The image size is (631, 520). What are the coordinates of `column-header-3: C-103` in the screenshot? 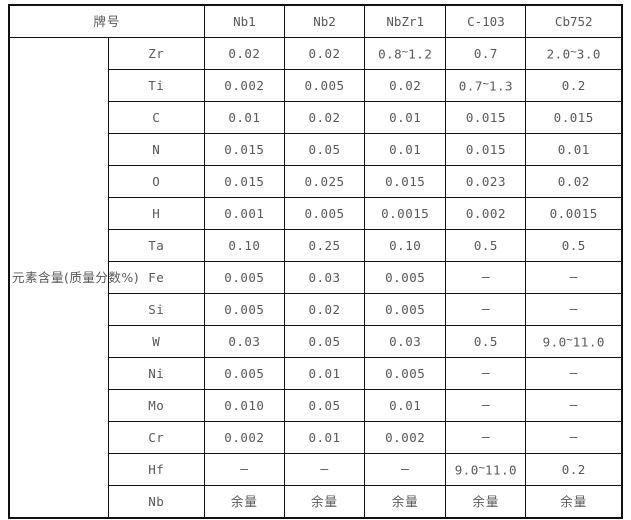 It's located at (486, 21).